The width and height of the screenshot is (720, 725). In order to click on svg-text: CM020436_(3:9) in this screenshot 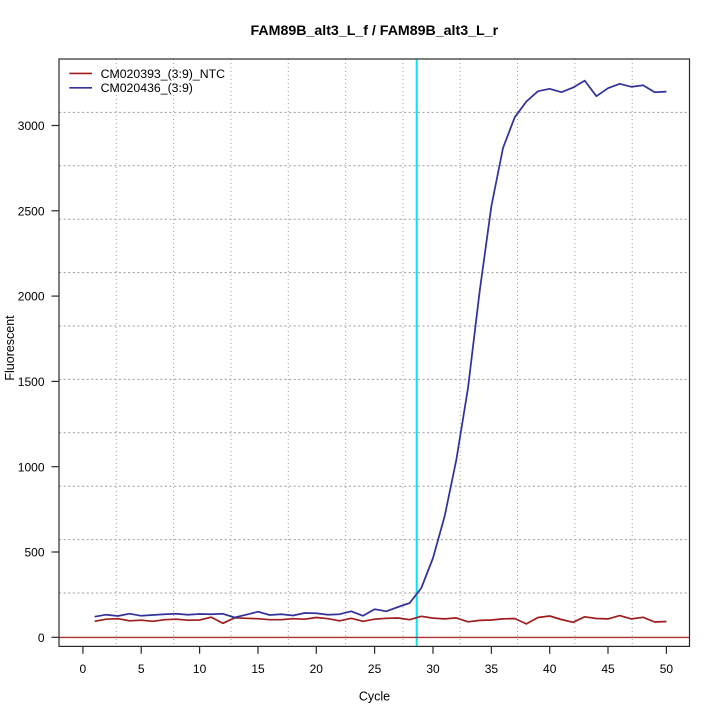, I will do `click(147, 88)`.